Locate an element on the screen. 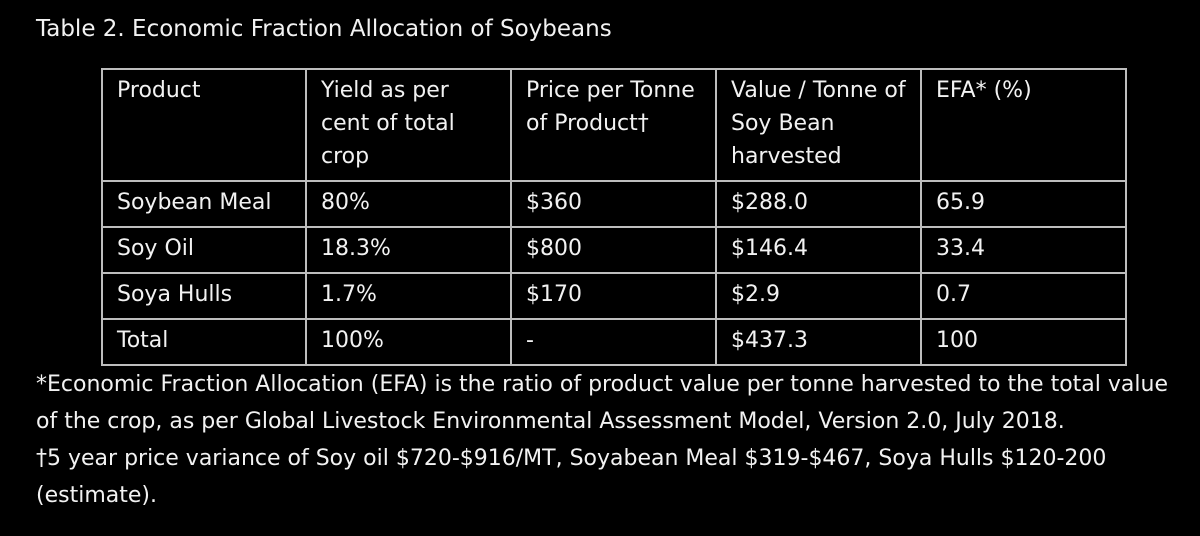 The width and height of the screenshot is (1200, 536). header-efa: EFA* (%) is located at coordinates (1023, 125).